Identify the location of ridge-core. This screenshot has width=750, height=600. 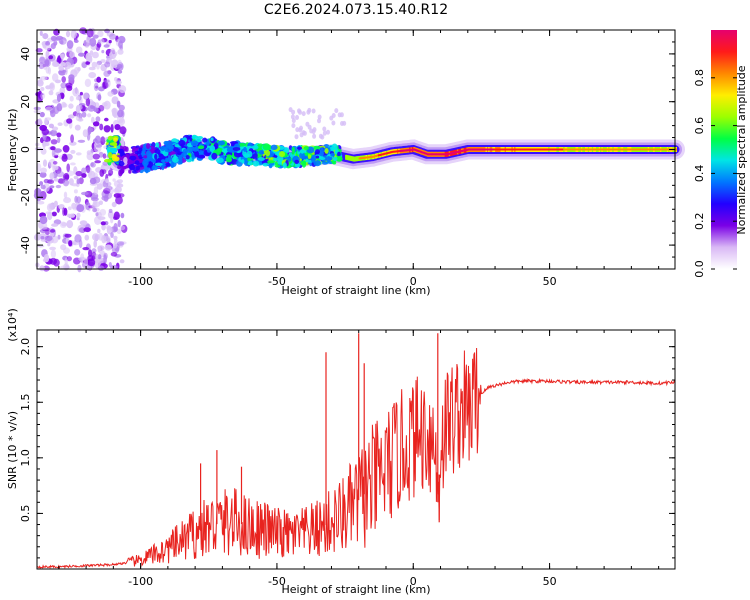
(358, 158).